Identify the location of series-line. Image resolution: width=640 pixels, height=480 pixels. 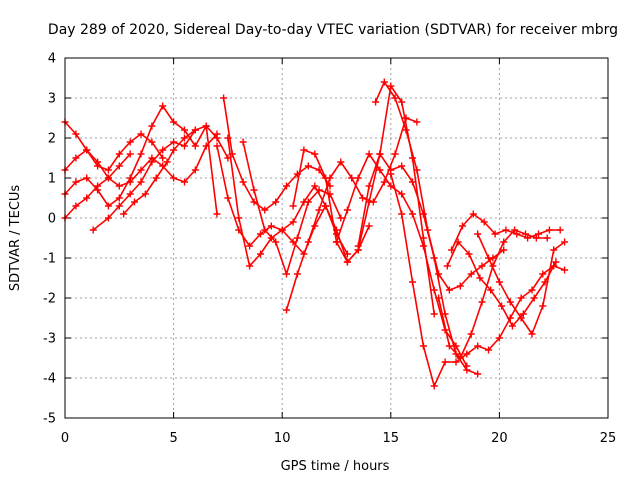
(477, 280).